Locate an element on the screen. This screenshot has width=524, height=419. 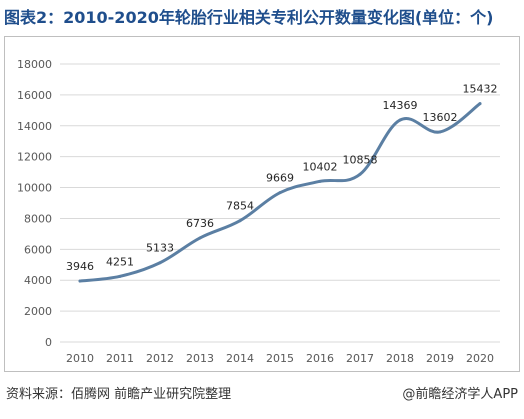
data-label: 6736 is located at coordinates (200, 223).